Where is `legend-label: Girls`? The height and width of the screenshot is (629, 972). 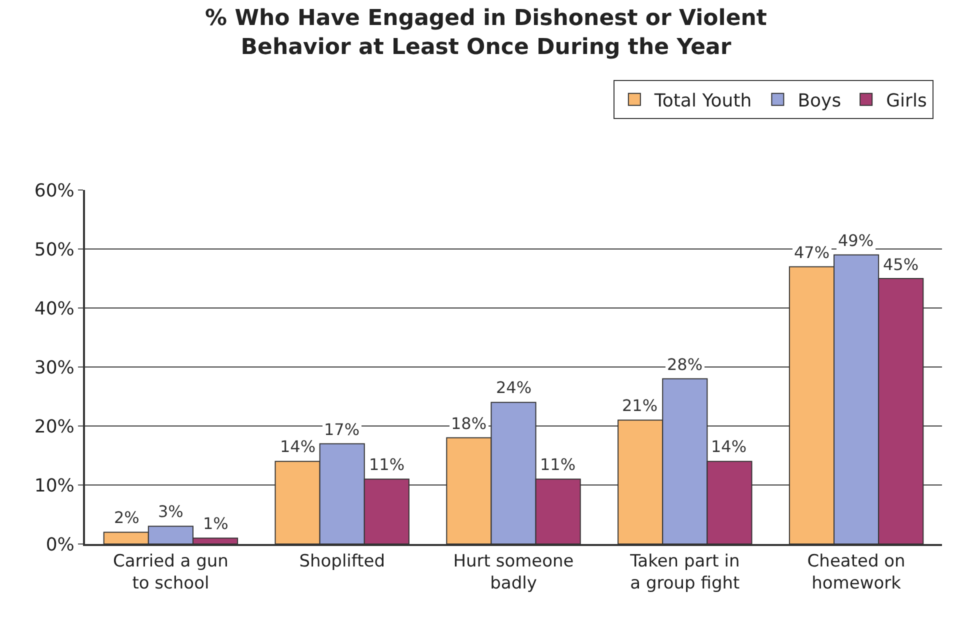 legend-label: Girls is located at coordinates (906, 101).